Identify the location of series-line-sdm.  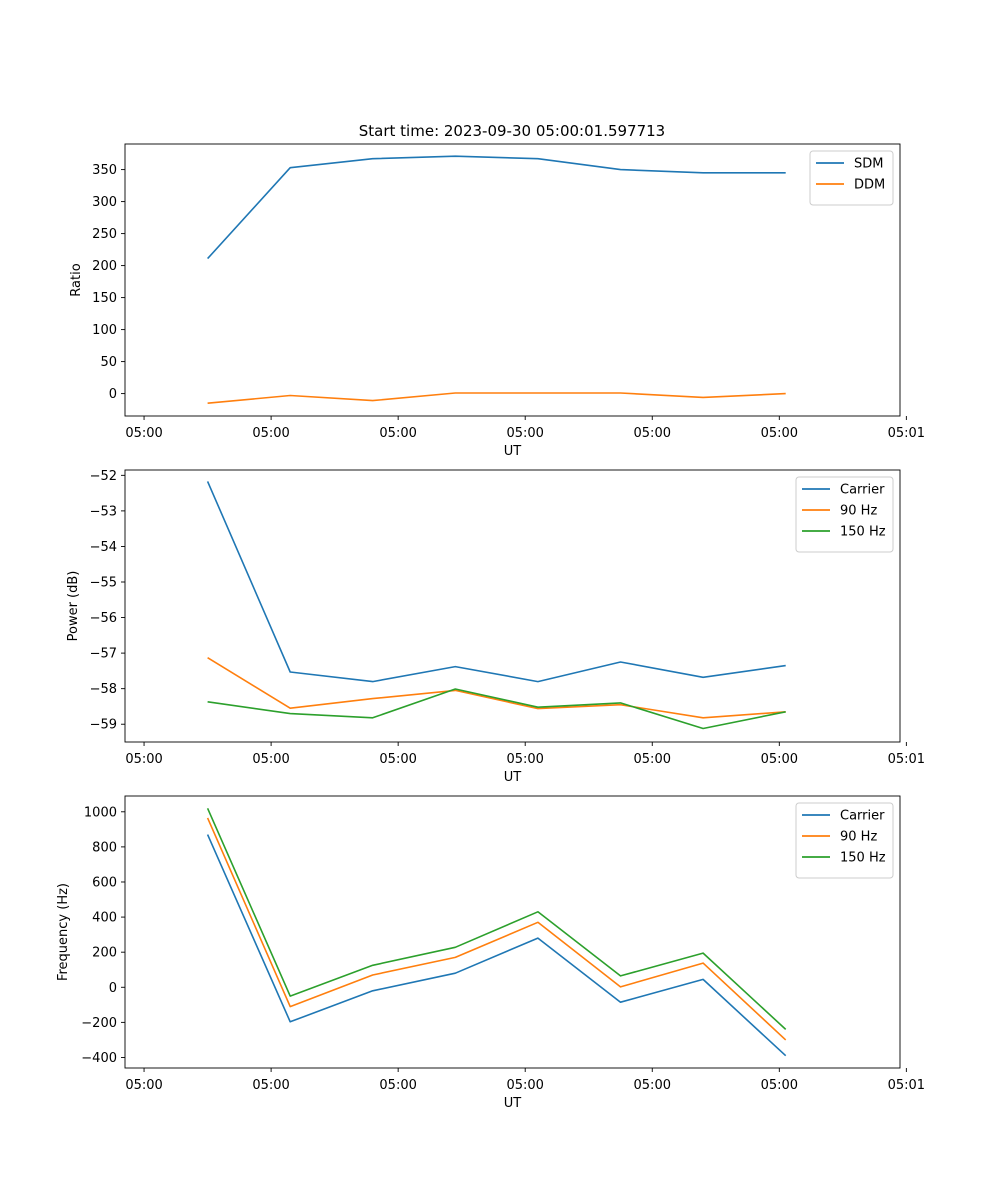
(496, 207).